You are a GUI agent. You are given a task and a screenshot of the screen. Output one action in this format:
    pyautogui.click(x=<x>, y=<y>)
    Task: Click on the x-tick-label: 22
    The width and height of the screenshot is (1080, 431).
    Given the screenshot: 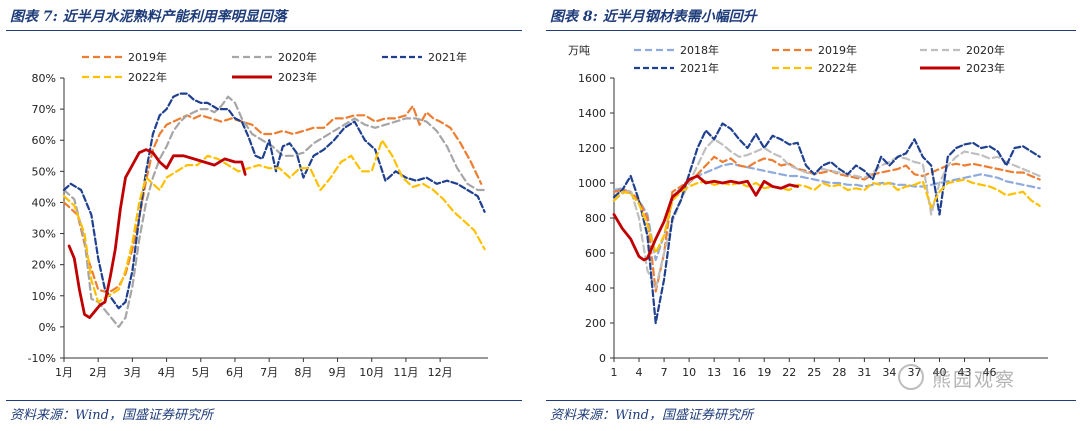 What is the action you would take?
    pyautogui.click(x=789, y=372)
    